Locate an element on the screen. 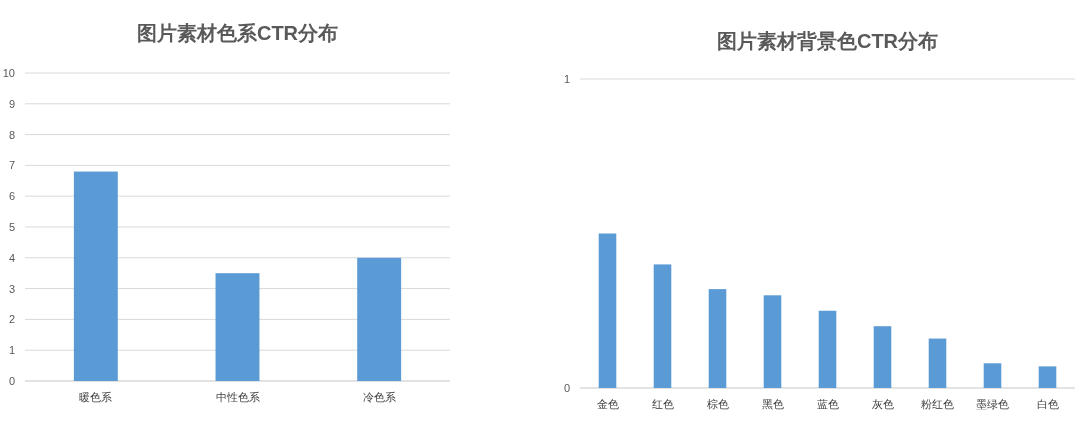  y-tick-label: 10 is located at coordinates (8, 73).